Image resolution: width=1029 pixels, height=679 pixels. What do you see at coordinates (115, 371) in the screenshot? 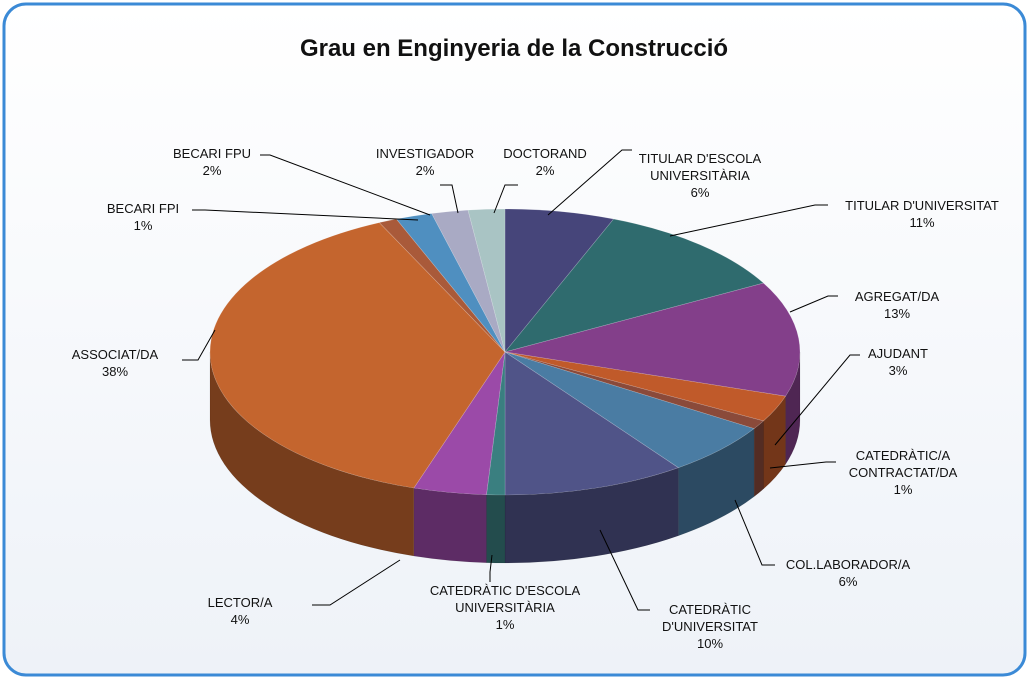
I see `value-label: 38%` at bounding box center [115, 371].